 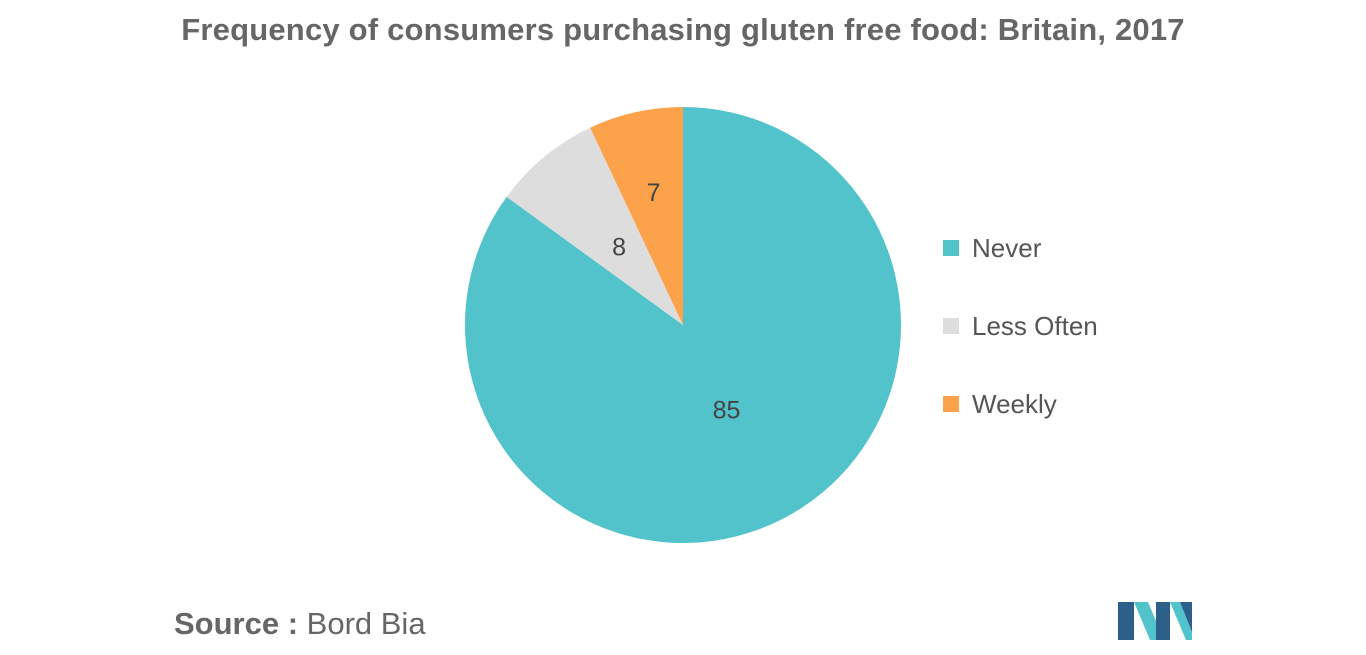 What do you see at coordinates (300, 624) in the screenshot?
I see `source-line: Source : Bord Bia` at bounding box center [300, 624].